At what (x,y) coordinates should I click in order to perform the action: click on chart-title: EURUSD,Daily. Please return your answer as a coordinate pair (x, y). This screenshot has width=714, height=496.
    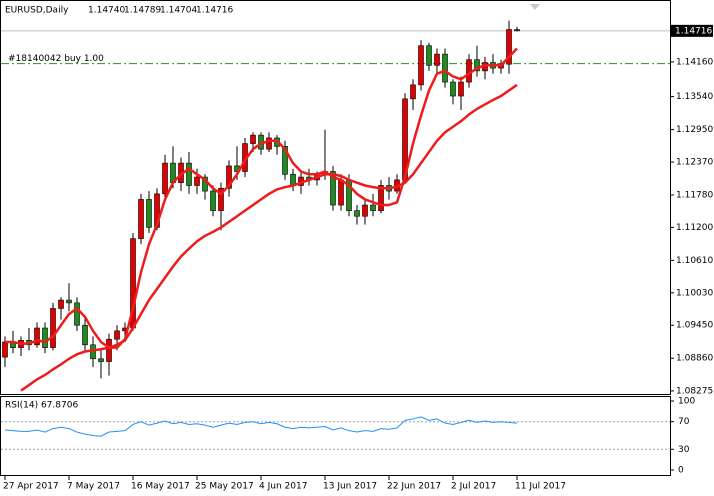
    Looking at the image, I should click on (37, 11).